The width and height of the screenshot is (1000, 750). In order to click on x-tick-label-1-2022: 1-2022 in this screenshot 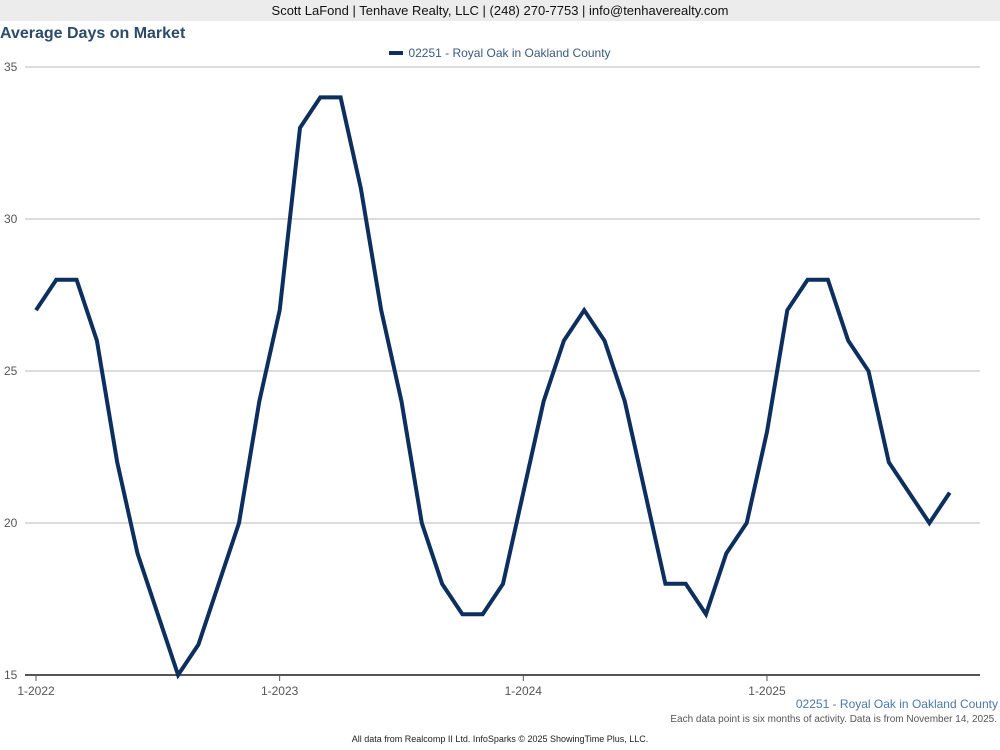, I will do `click(36, 691)`.